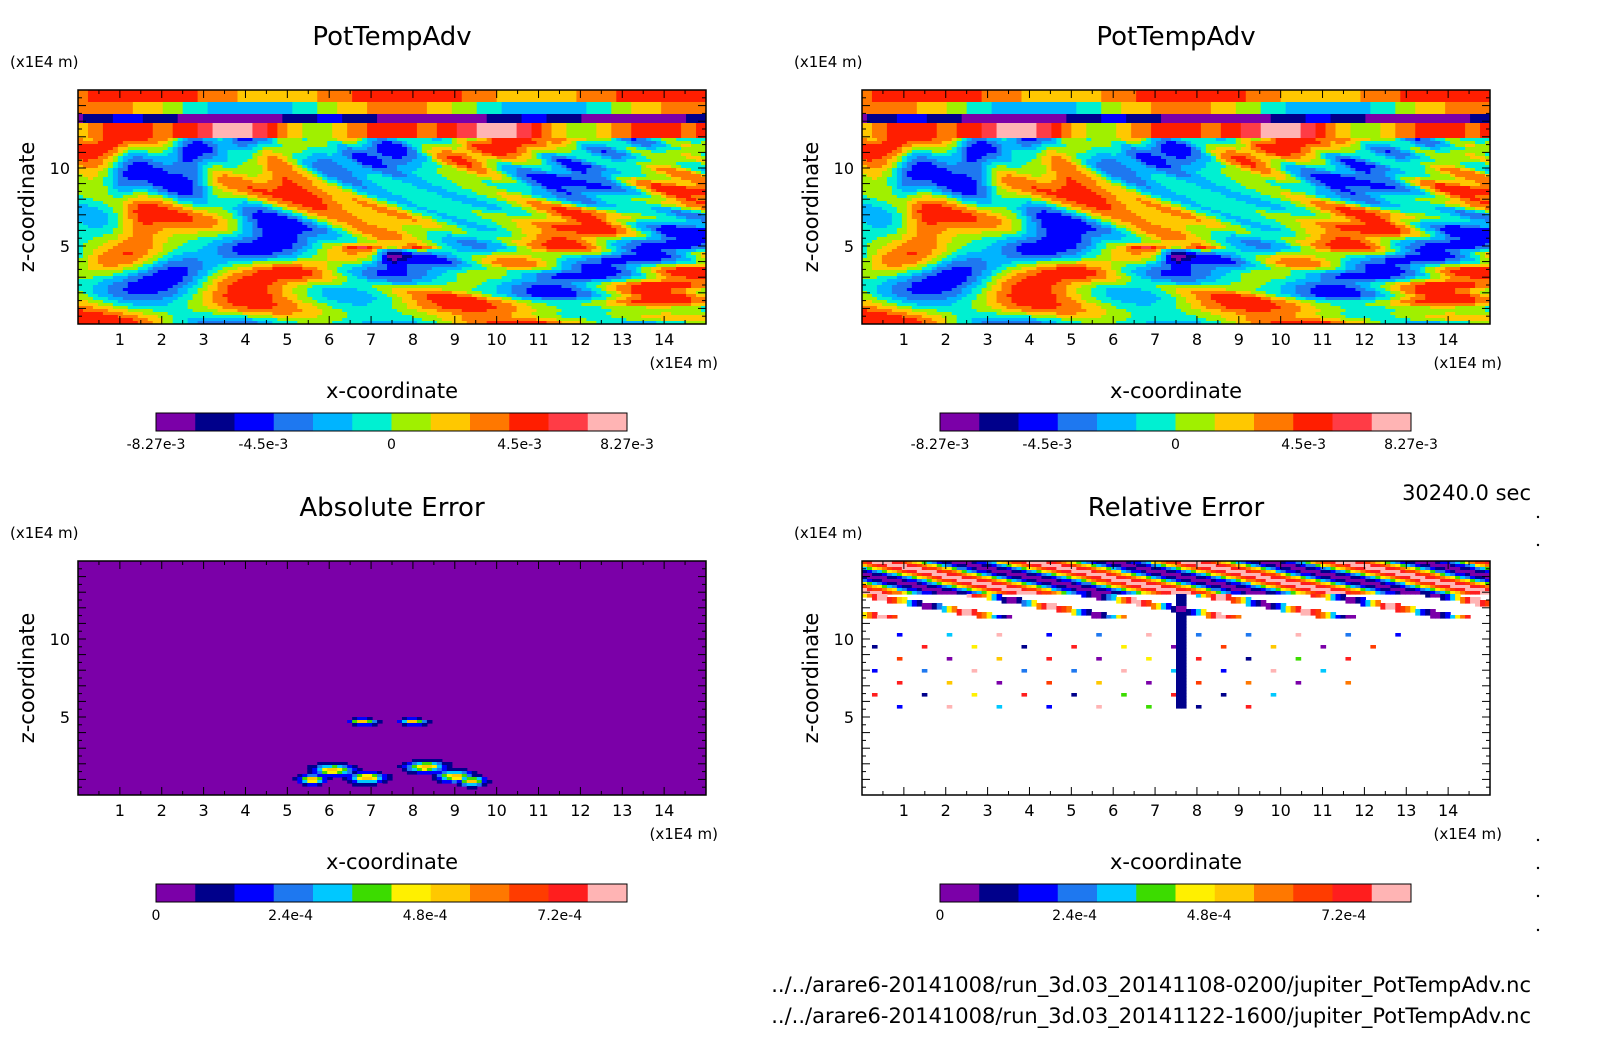 The image size is (1604, 1054). I want to click on x-tick-label: 9, so click(1239, 339).